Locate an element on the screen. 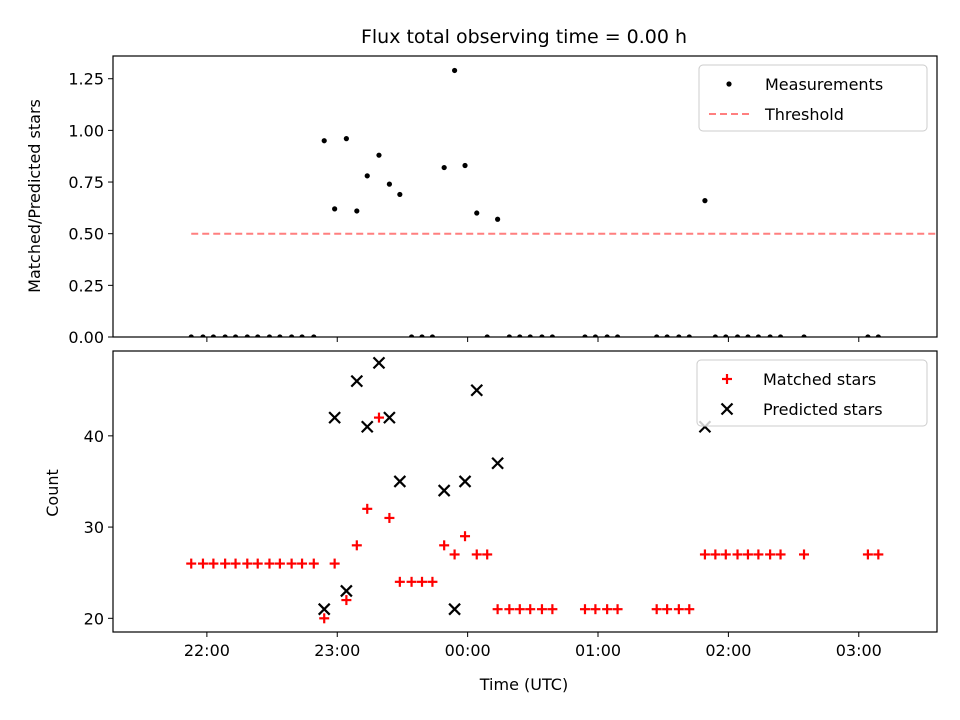  bottom-y-axis-title: Count is located at coordinates (52, 493).